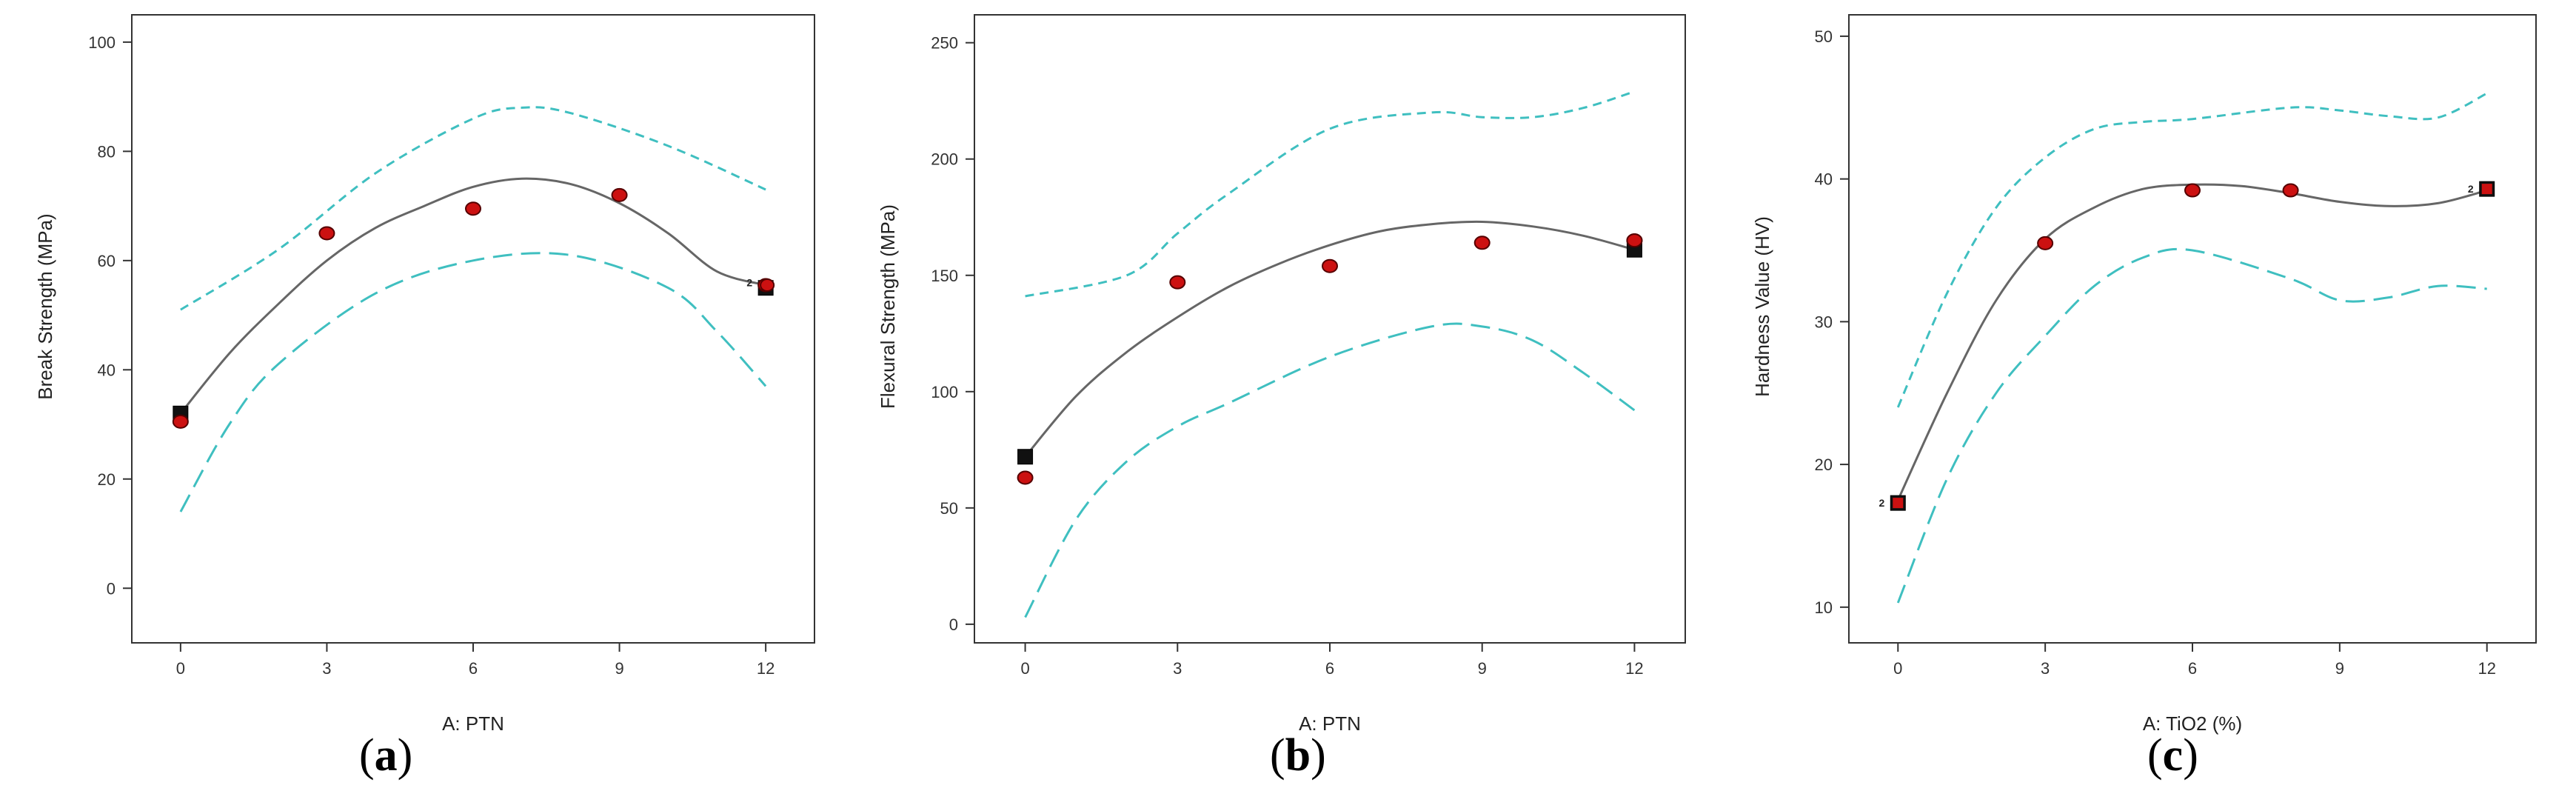  I want to click on ci-upper-a, so click(473, 208).